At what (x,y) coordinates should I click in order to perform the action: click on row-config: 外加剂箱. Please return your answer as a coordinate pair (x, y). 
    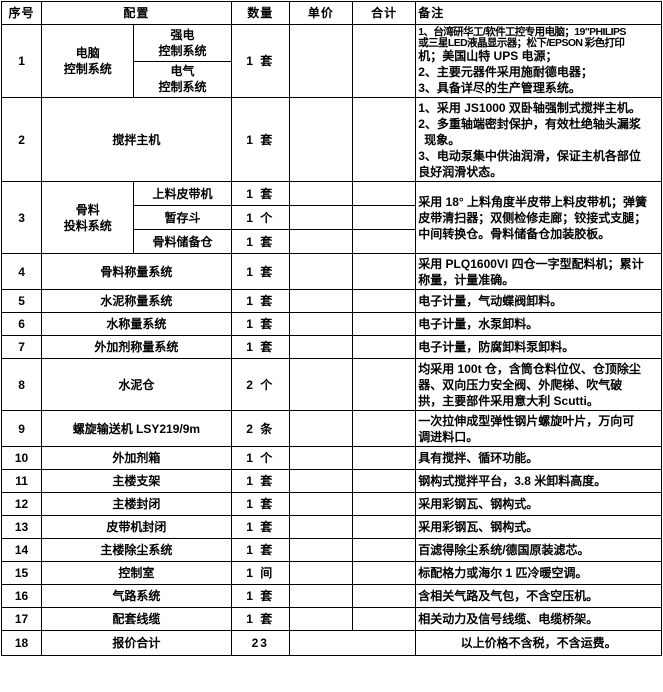
    Looking at the image, I should click on (136, 458).